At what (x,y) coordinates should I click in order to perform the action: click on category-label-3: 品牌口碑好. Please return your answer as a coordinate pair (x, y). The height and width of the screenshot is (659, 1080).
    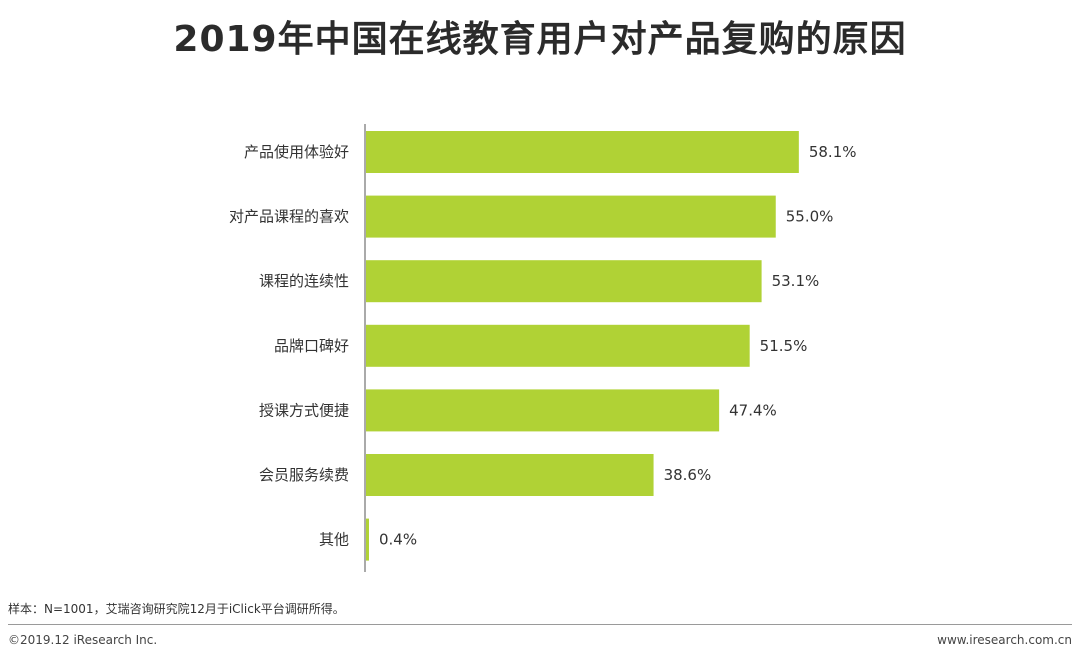
    Looking at the image, I should click on (311, 346).